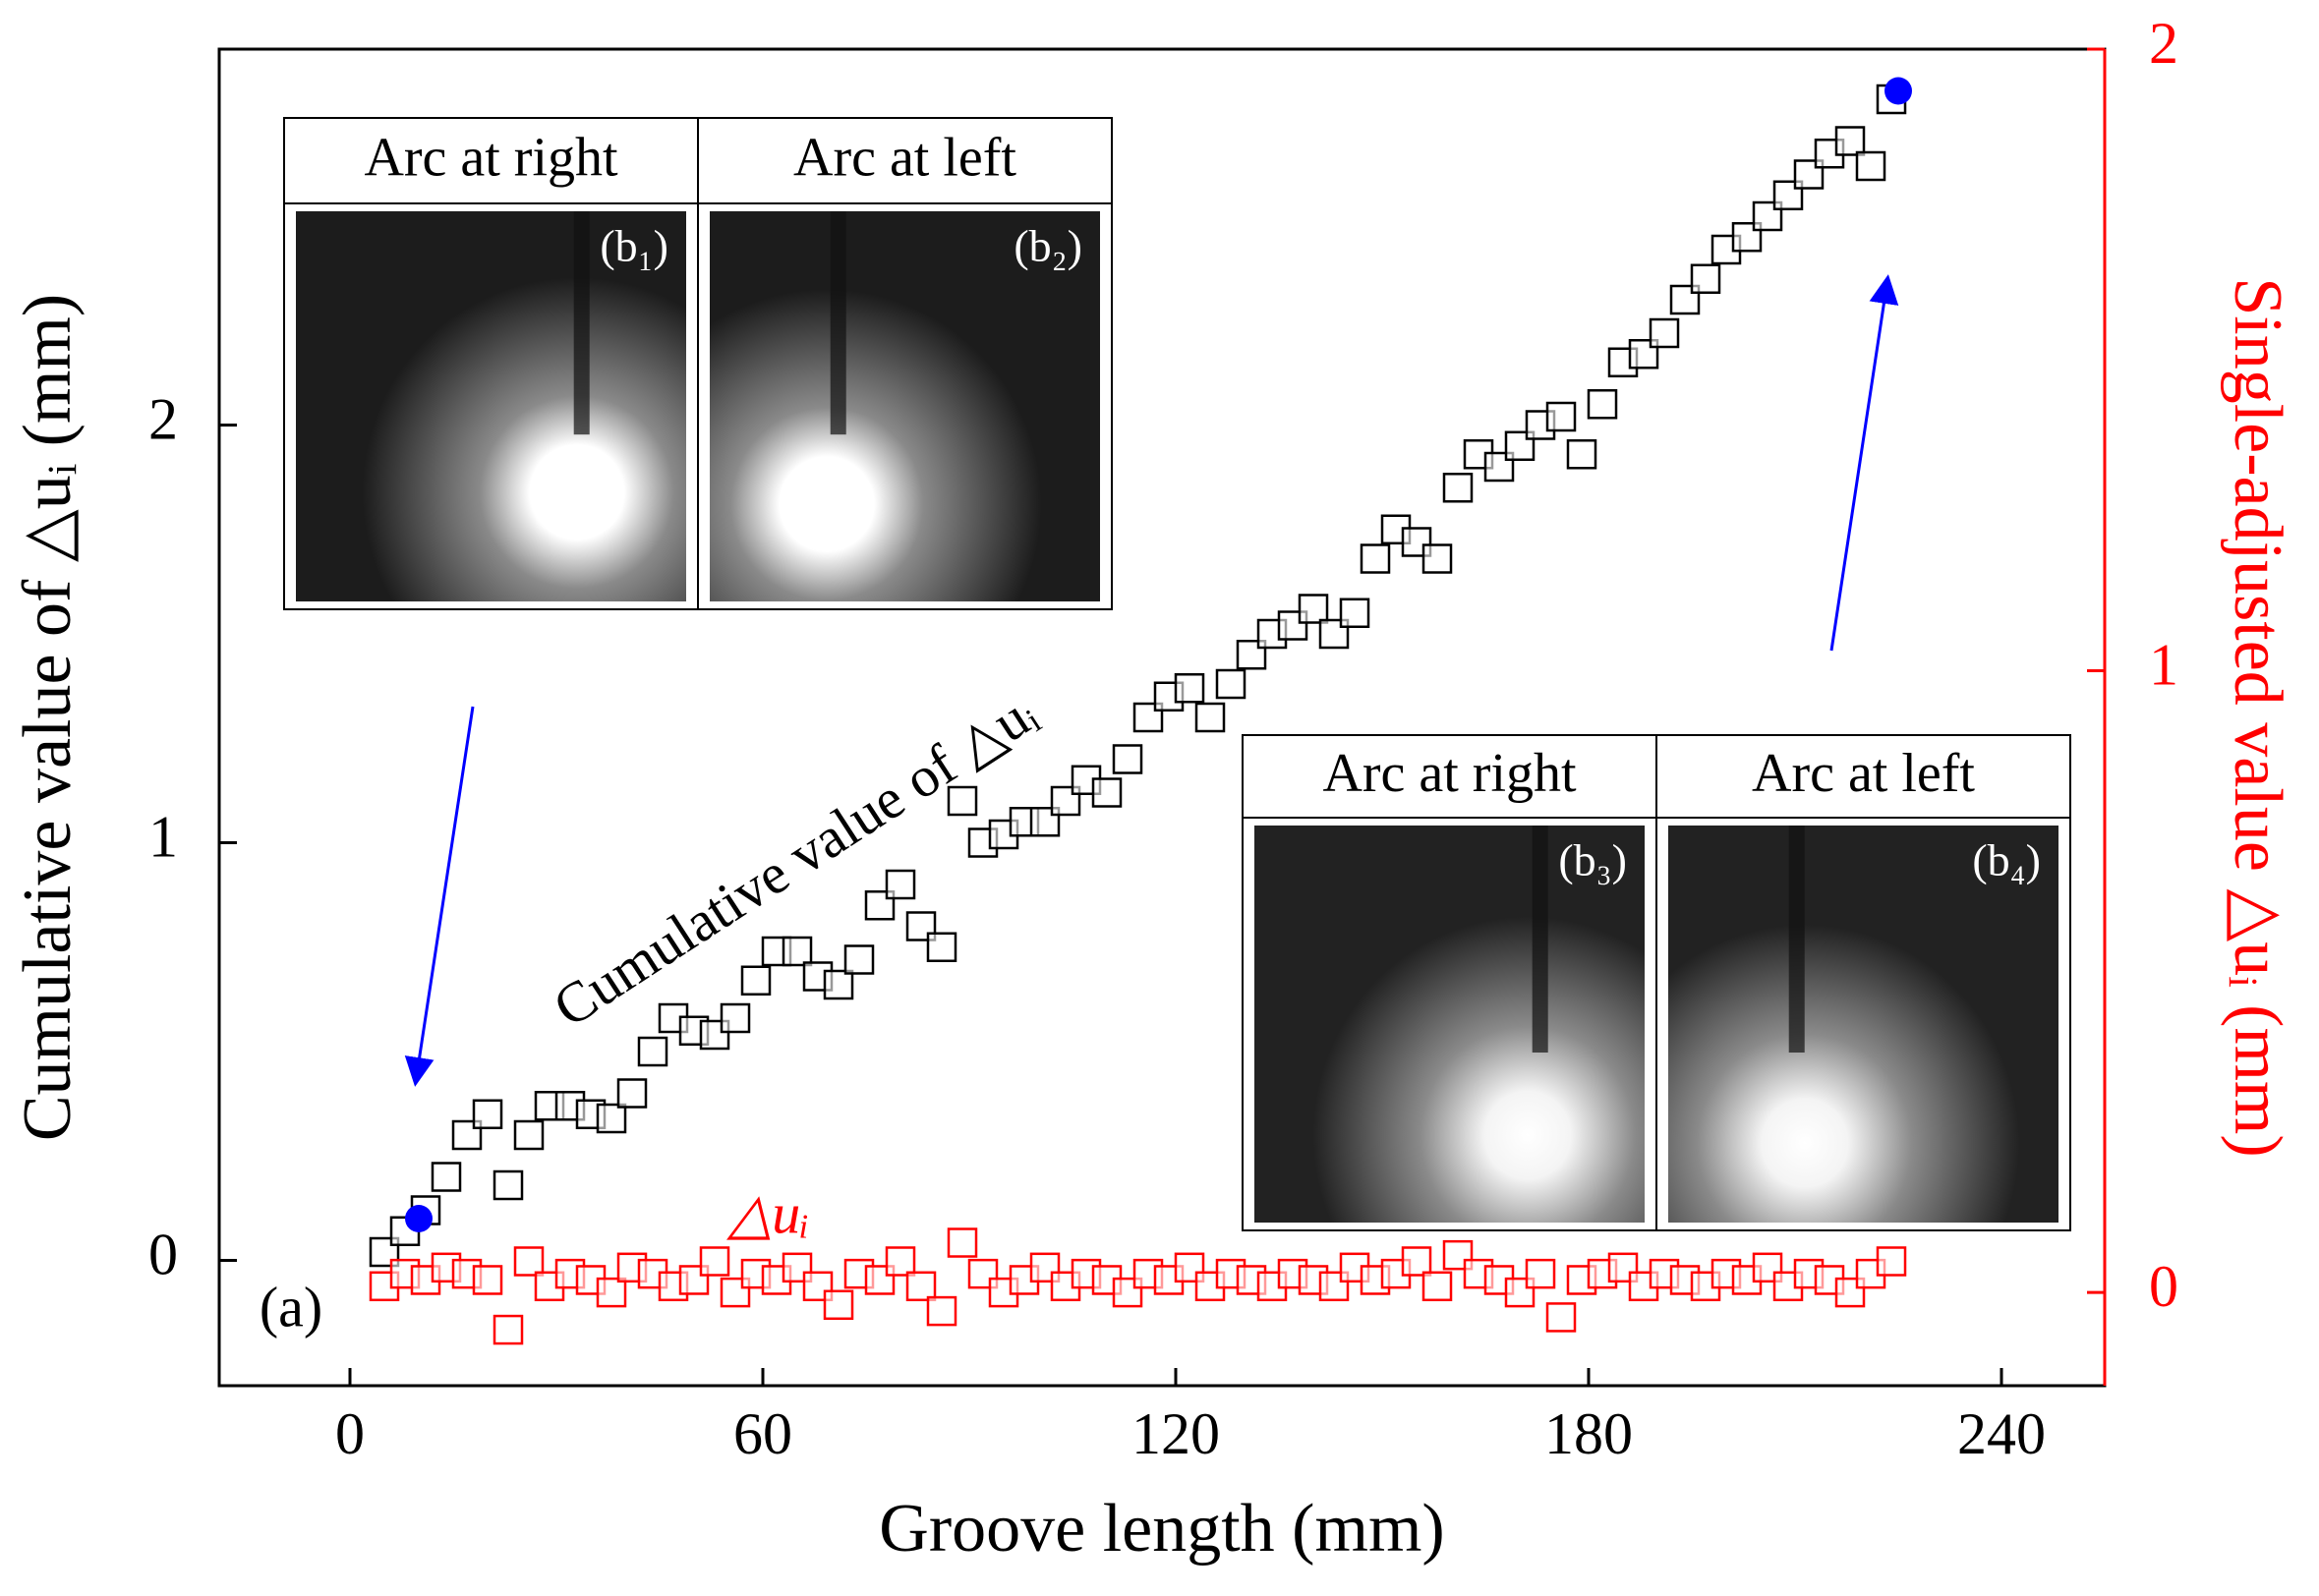 This screenshot has width=2319, height=1596. What do you see at coordinates (762, 1433) in the screenshot?
I see `x-tick-label: 60` at bounding box center [762, 1433].